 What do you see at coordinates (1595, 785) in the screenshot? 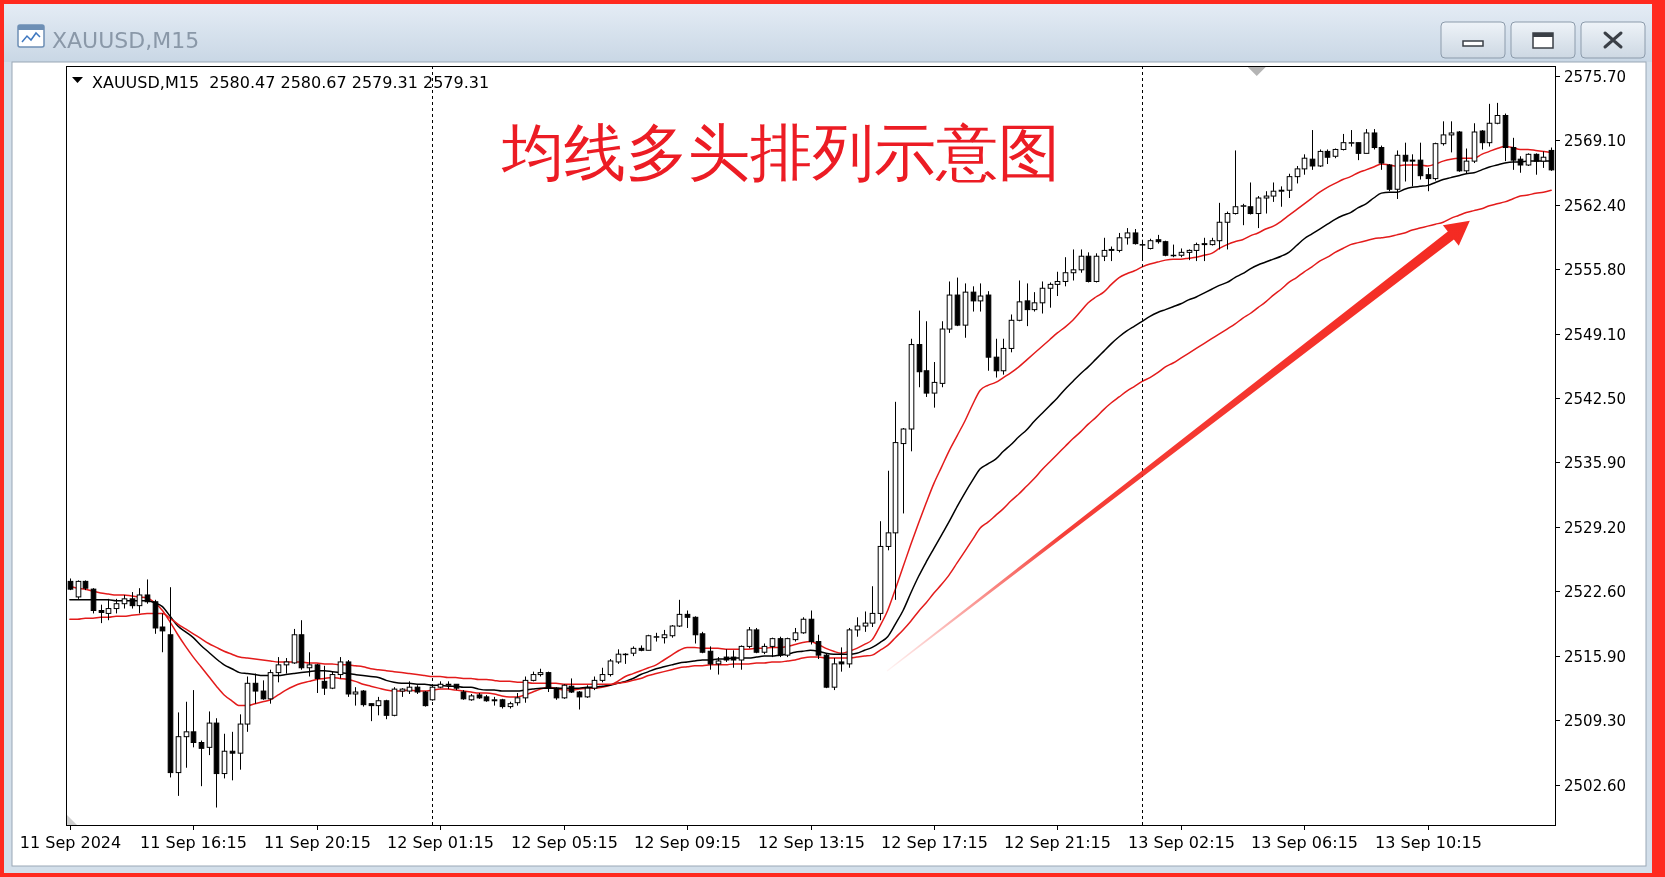
I see `y-tick-label: 2502.60` at bounding box center [1595, 785].